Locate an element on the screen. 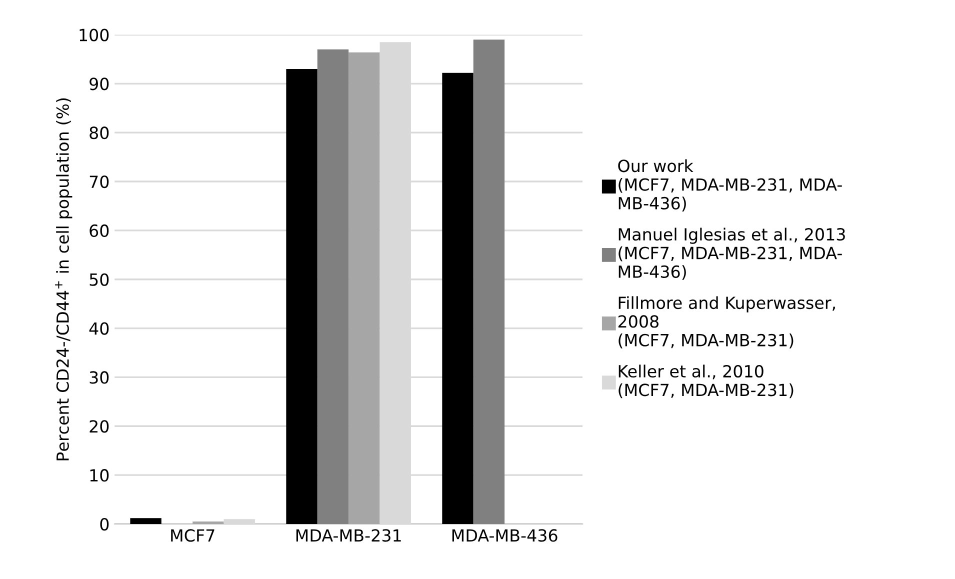  y-tick-label: 10 is located at coordinates (99, 475).